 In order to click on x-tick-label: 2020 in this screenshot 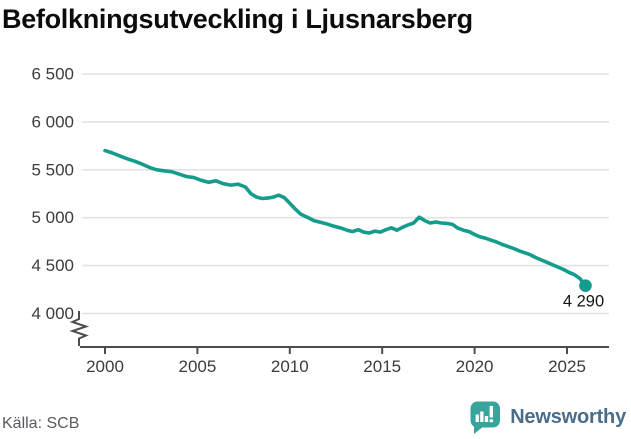, I will do `click(475, 366)`.